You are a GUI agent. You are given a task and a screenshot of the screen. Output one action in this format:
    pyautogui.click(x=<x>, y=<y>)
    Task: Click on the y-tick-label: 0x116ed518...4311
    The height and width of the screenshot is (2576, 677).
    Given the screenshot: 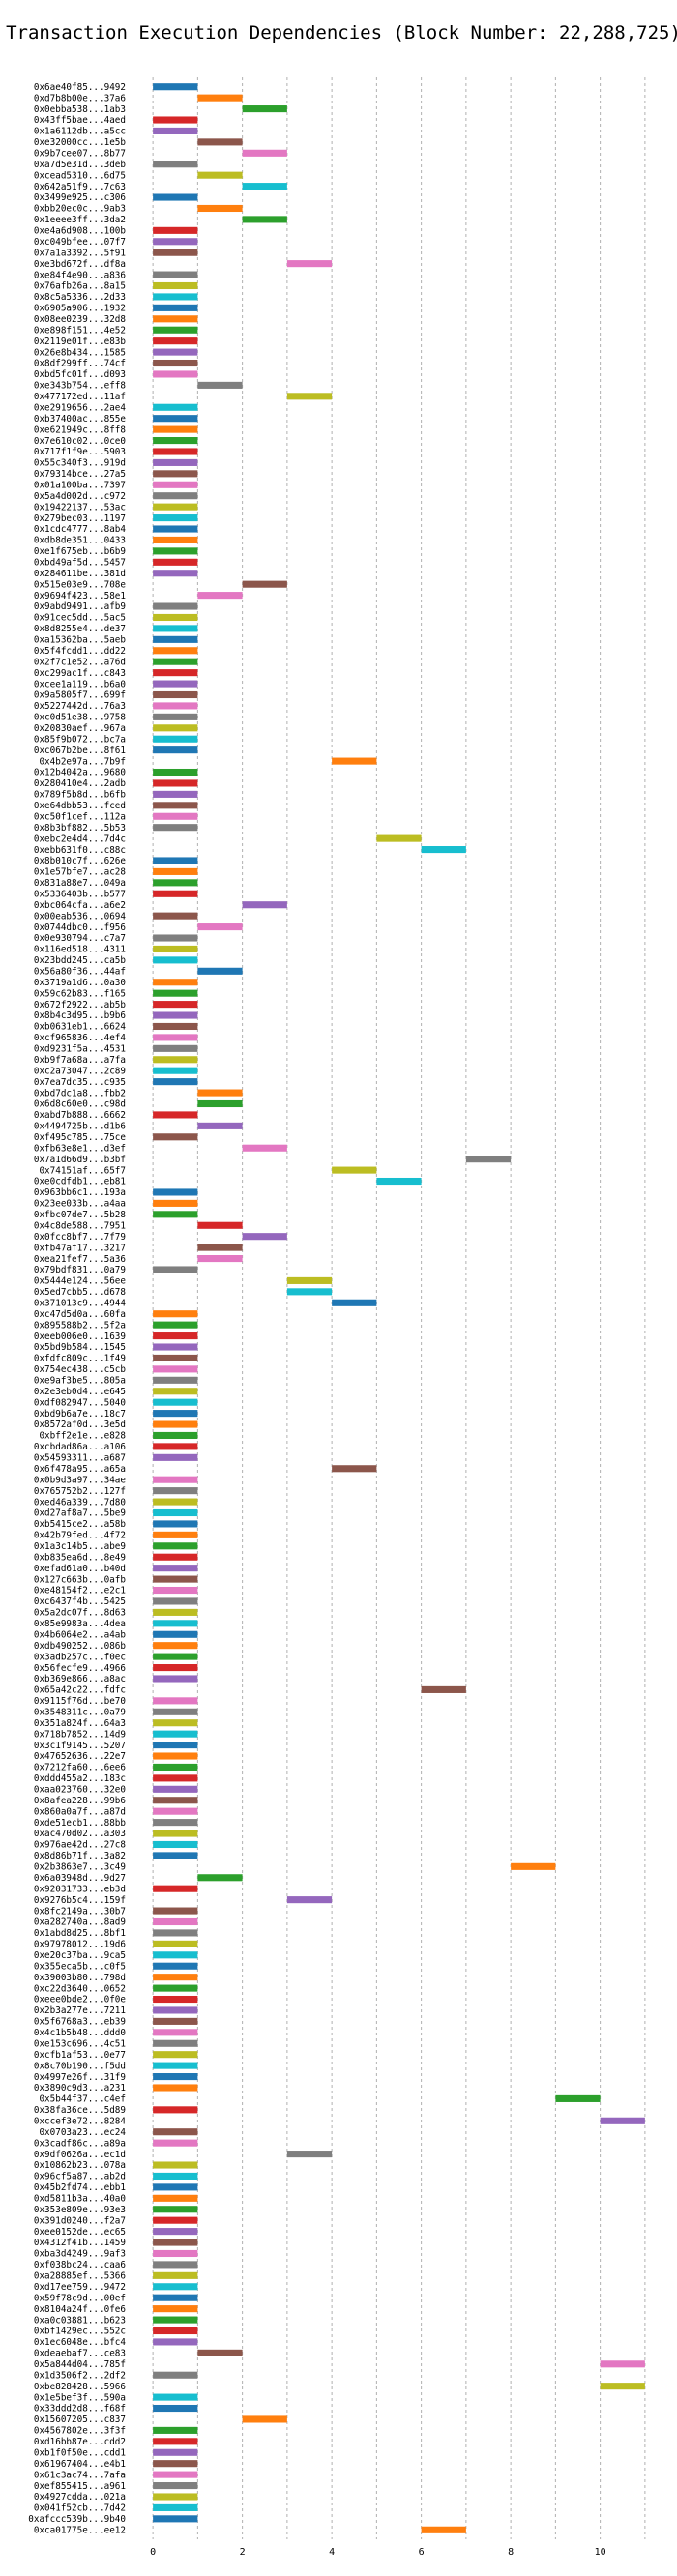 What is the action you would take?
    pyautogui.click(x=80, y=950)
    